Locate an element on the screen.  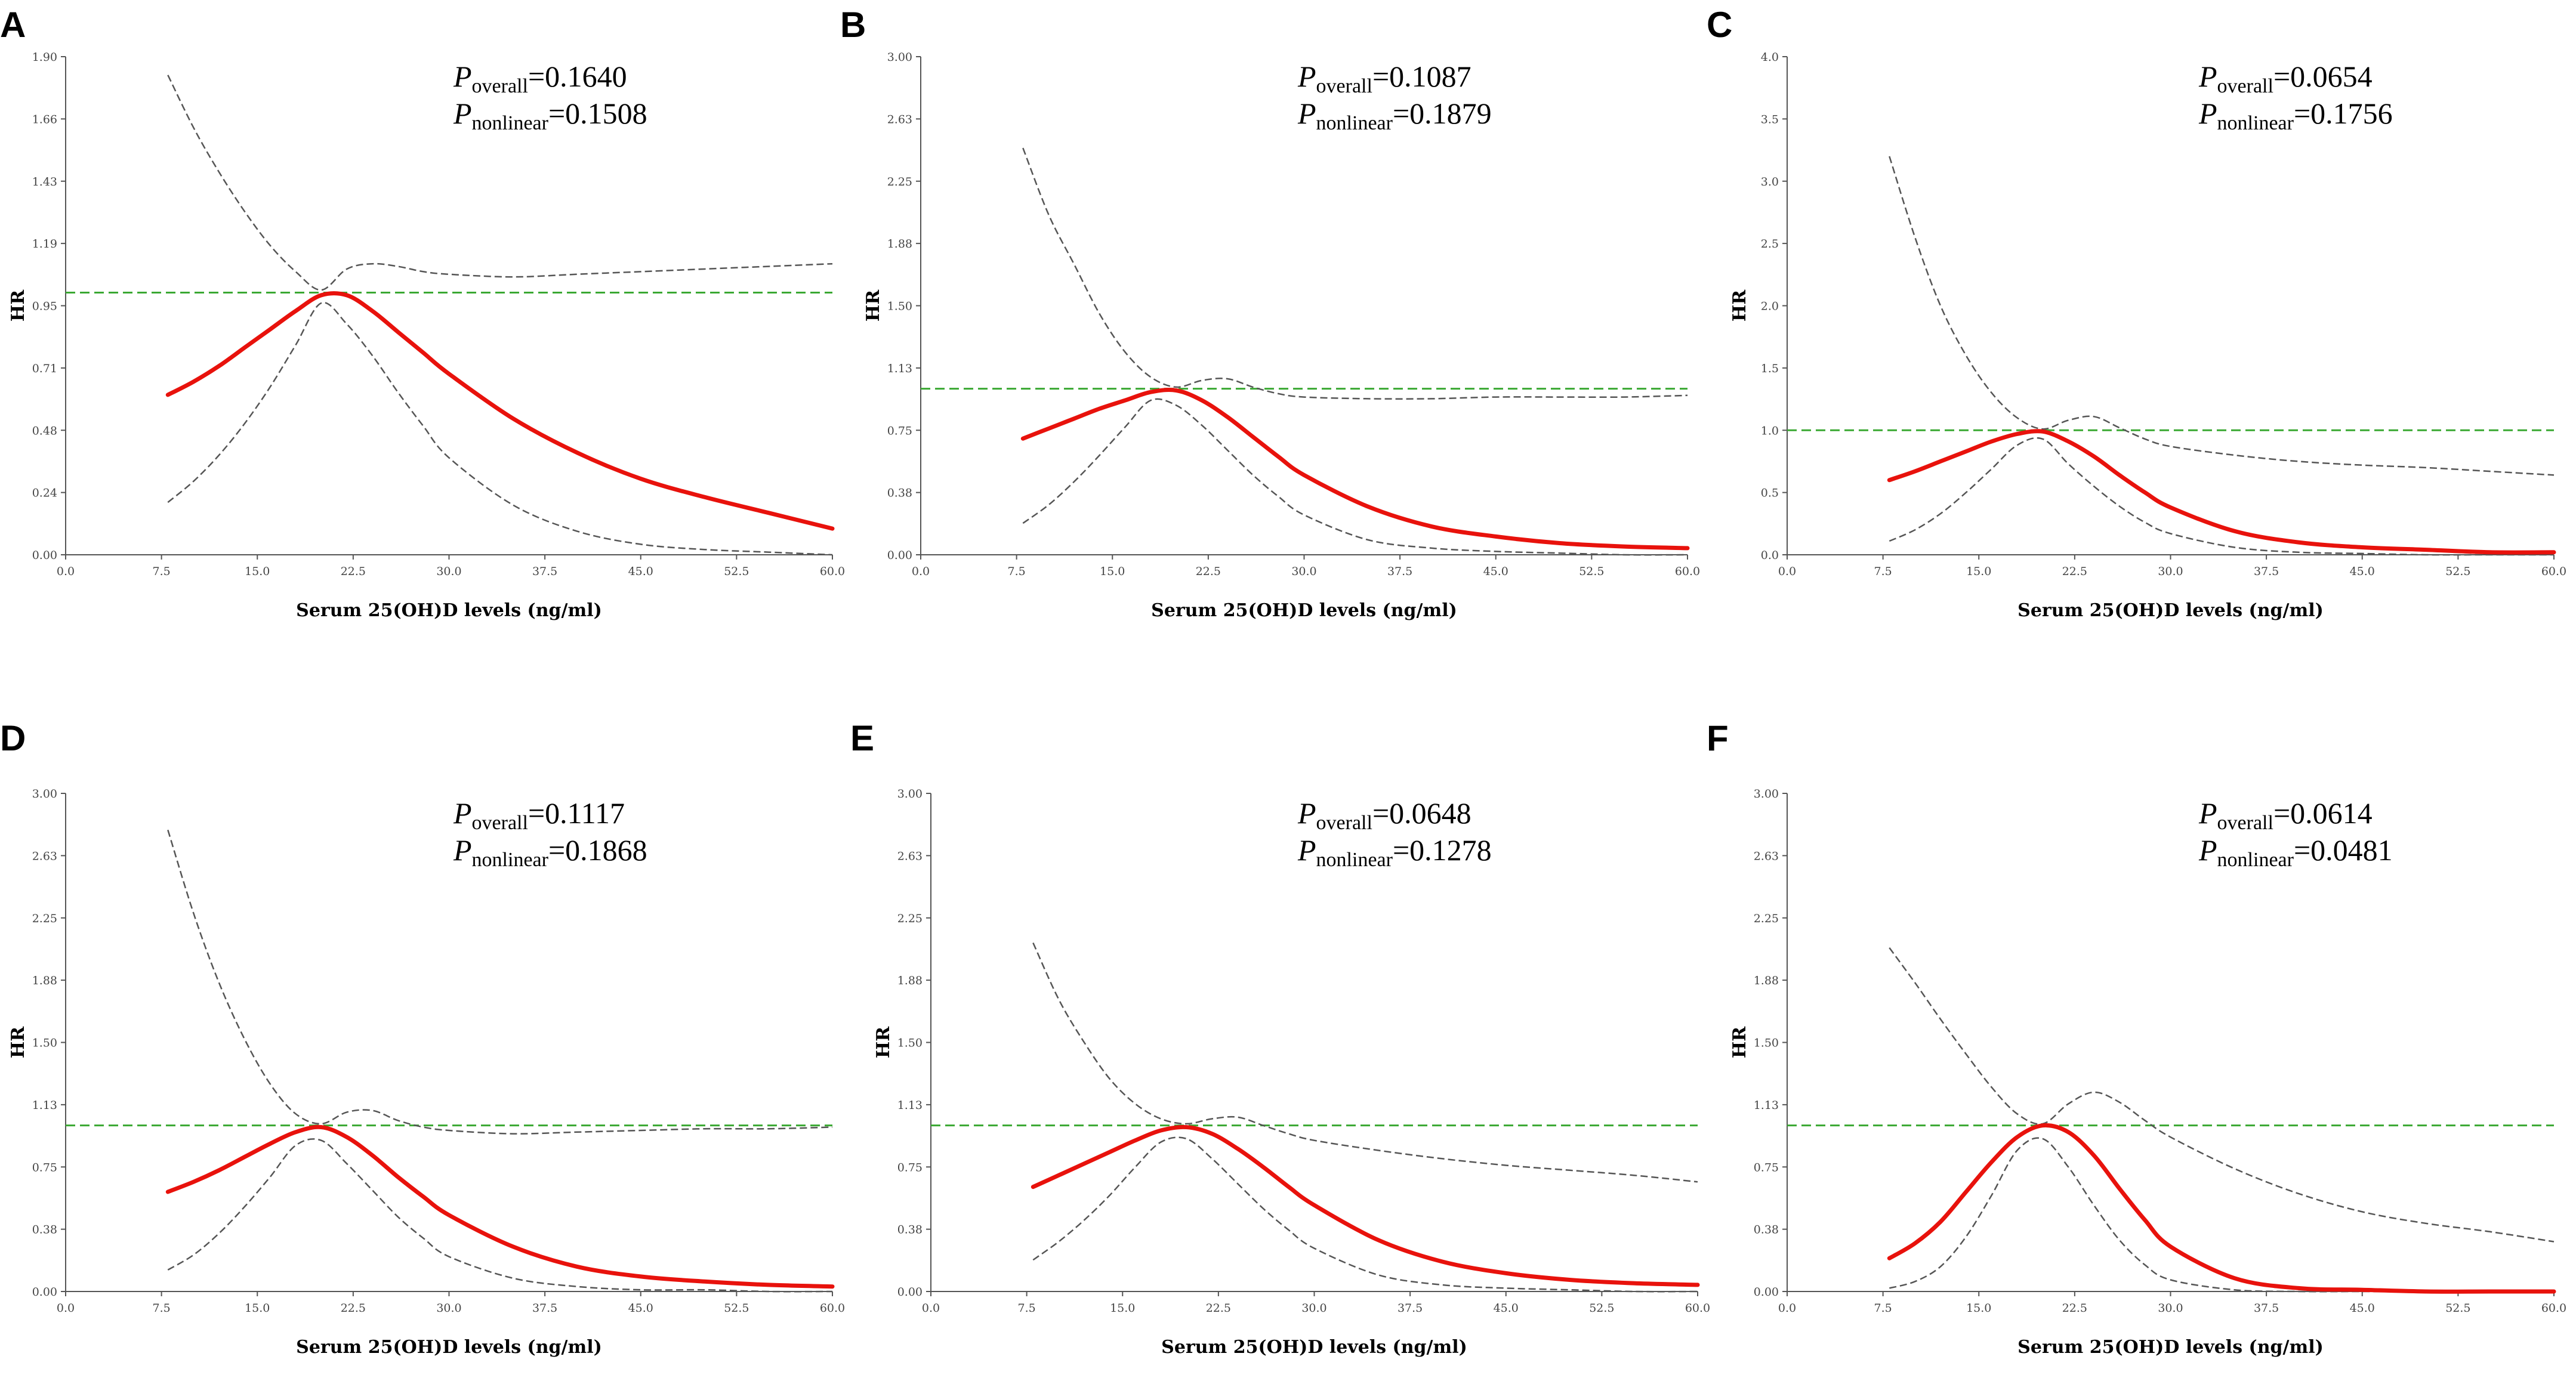
y-tick-label: 1.19 is located at coordinates (44, 244).